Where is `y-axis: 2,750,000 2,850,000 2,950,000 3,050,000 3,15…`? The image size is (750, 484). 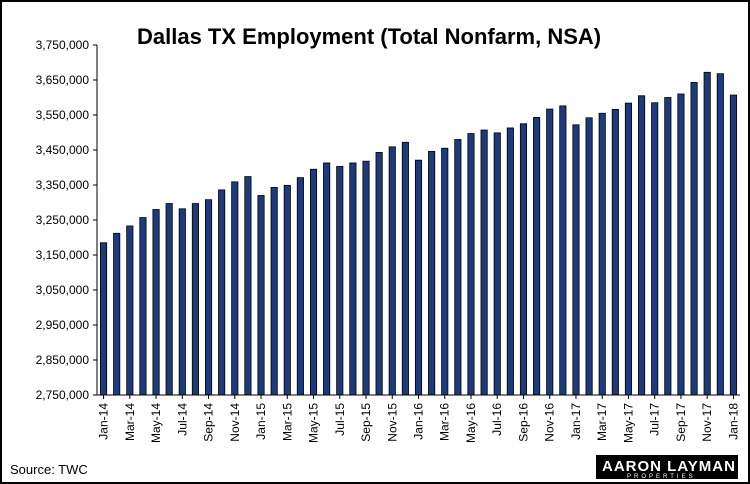
y-axis: 2,750,000 2,850,000 2,950,000 3,050,000 3,15… is located at coordinates (67, 220).